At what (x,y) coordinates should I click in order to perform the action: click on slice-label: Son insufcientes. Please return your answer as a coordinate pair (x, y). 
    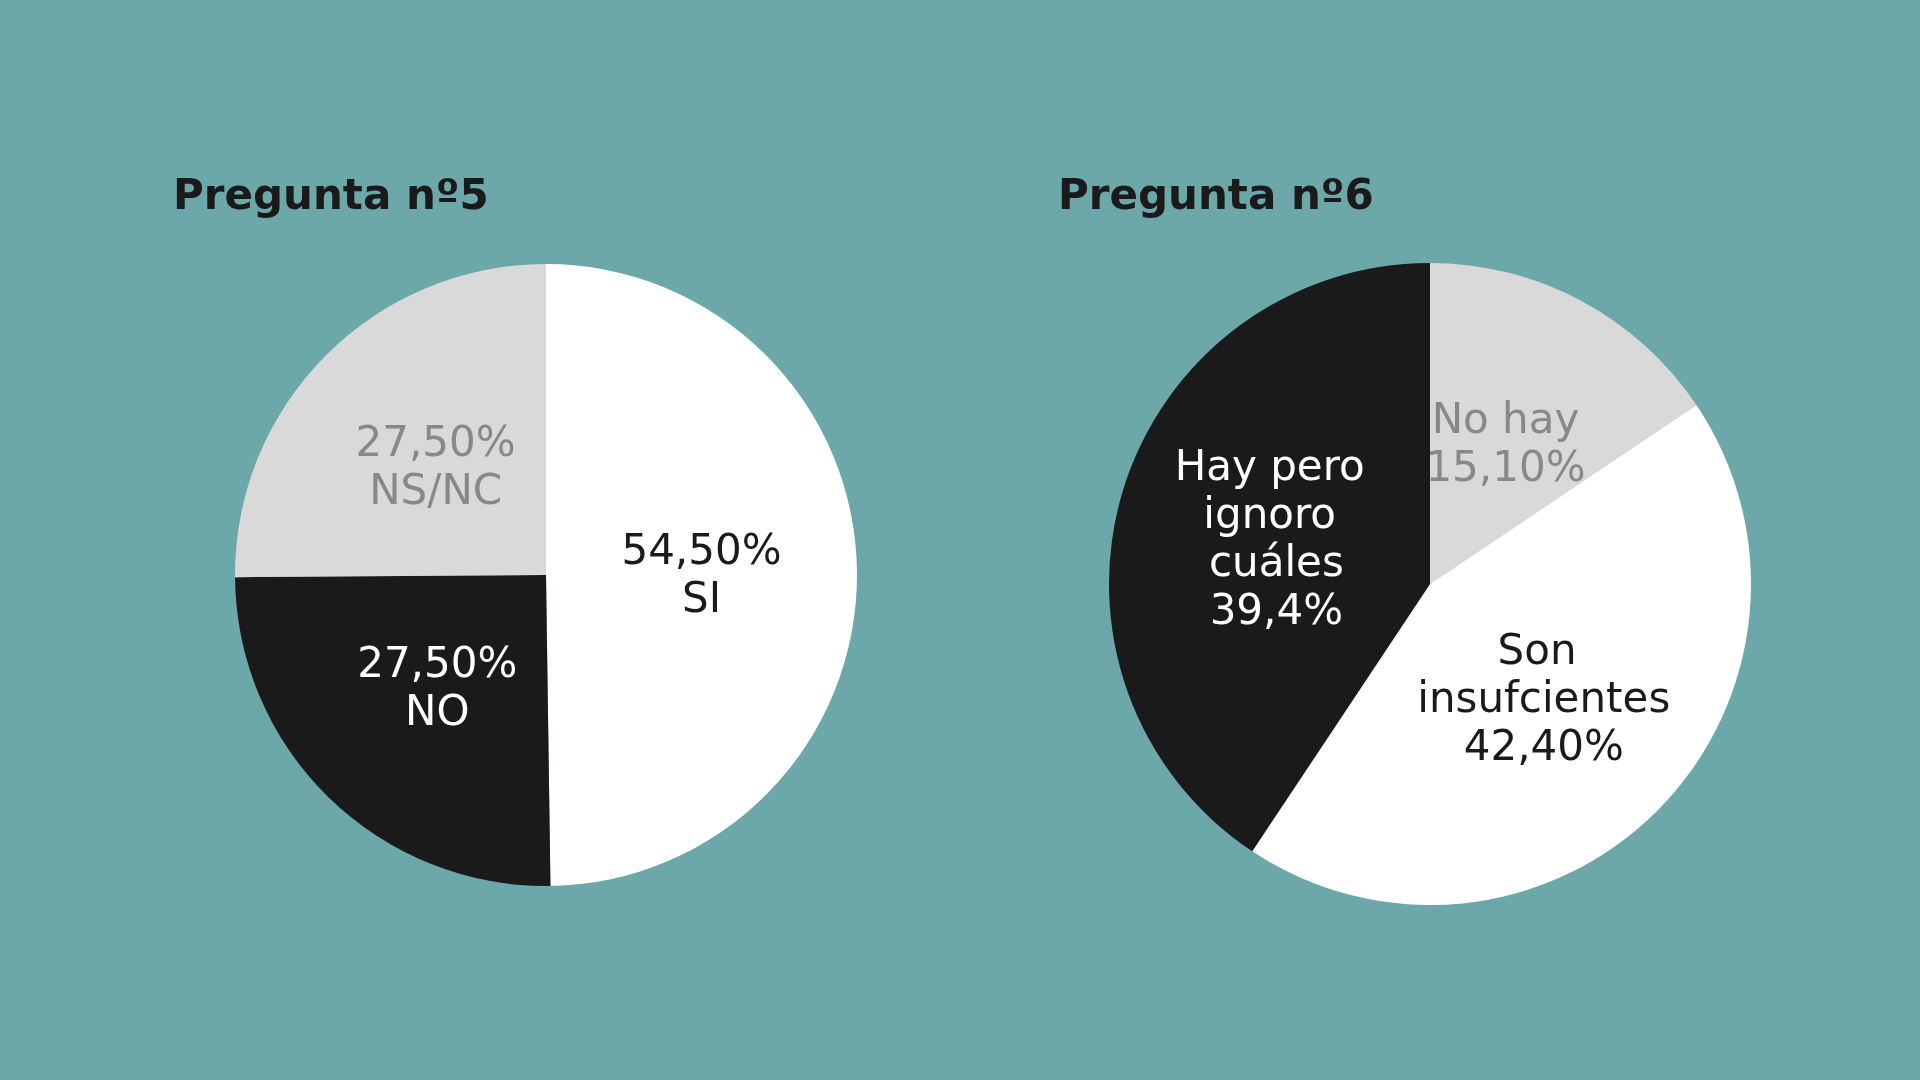
    Looking at the image, I should click on (1544, 673).